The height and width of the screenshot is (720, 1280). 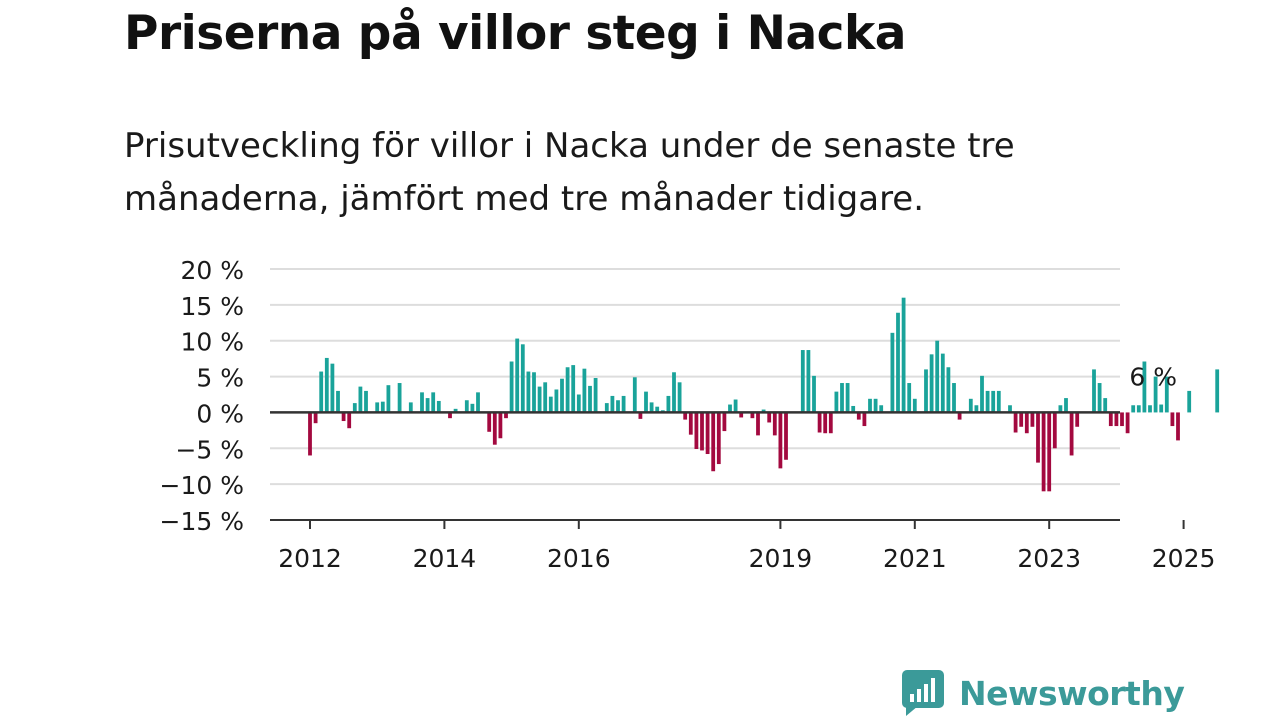 I want to click on y-tick-label: −5 %, so click(x=209, y=449).